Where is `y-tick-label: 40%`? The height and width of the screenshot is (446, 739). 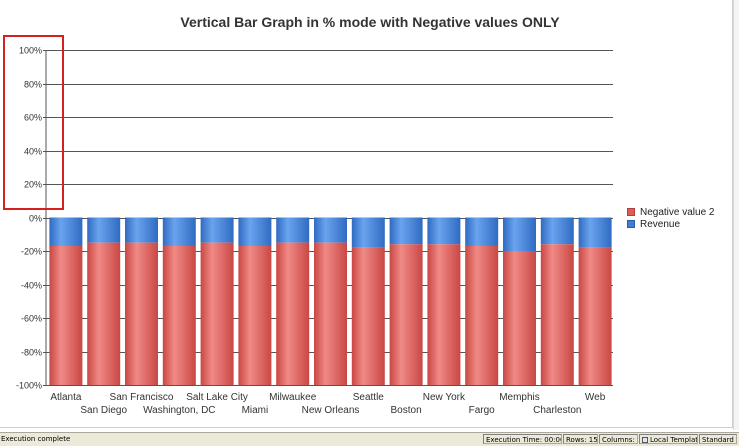 y-tick-label: 40% is located at coordinates (33, 152).